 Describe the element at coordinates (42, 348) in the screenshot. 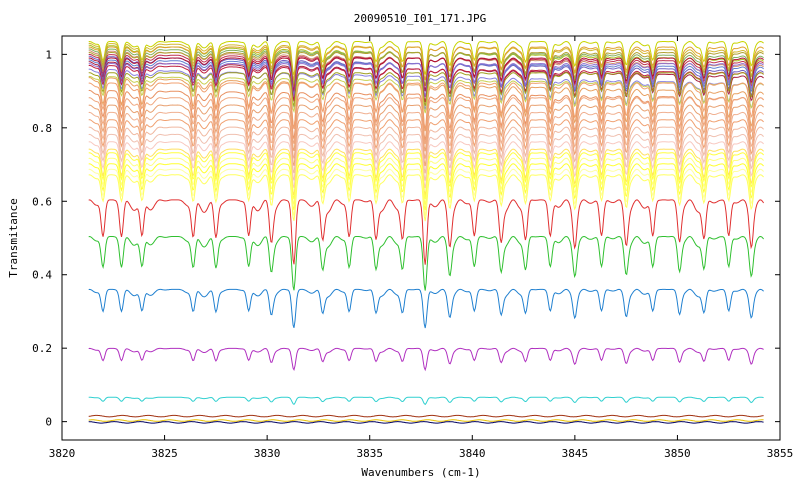

I see `y-tick-label: 0.2` at that location.